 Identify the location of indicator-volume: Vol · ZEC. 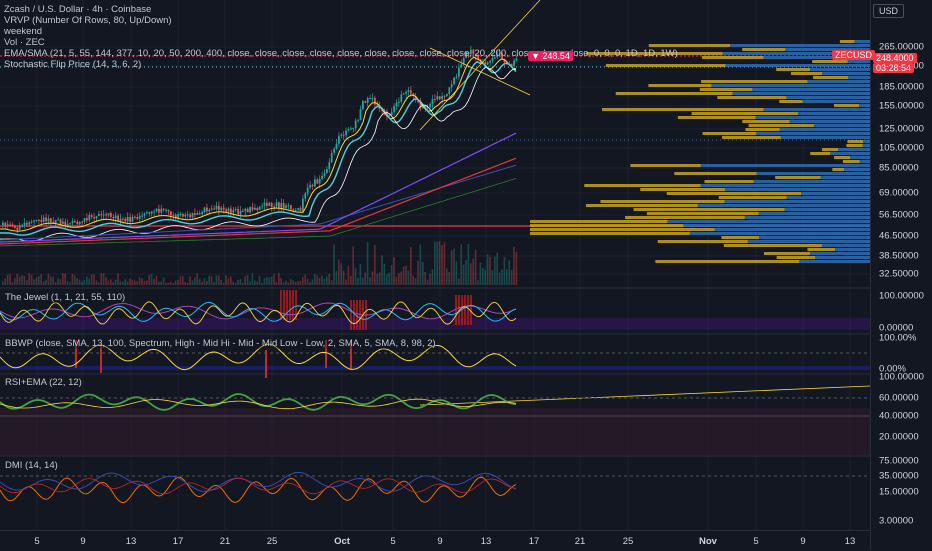
(24, 42).